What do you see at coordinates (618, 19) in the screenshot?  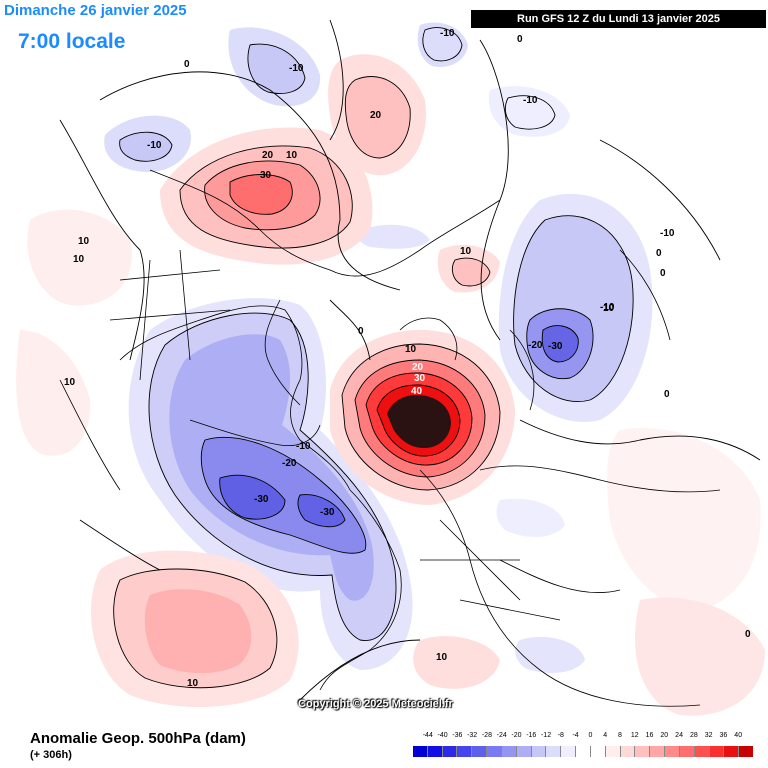 I see `run-banner: Run GFS 12 Z du Lundi 13 janvier 2025` at bounding box center [618, 19].